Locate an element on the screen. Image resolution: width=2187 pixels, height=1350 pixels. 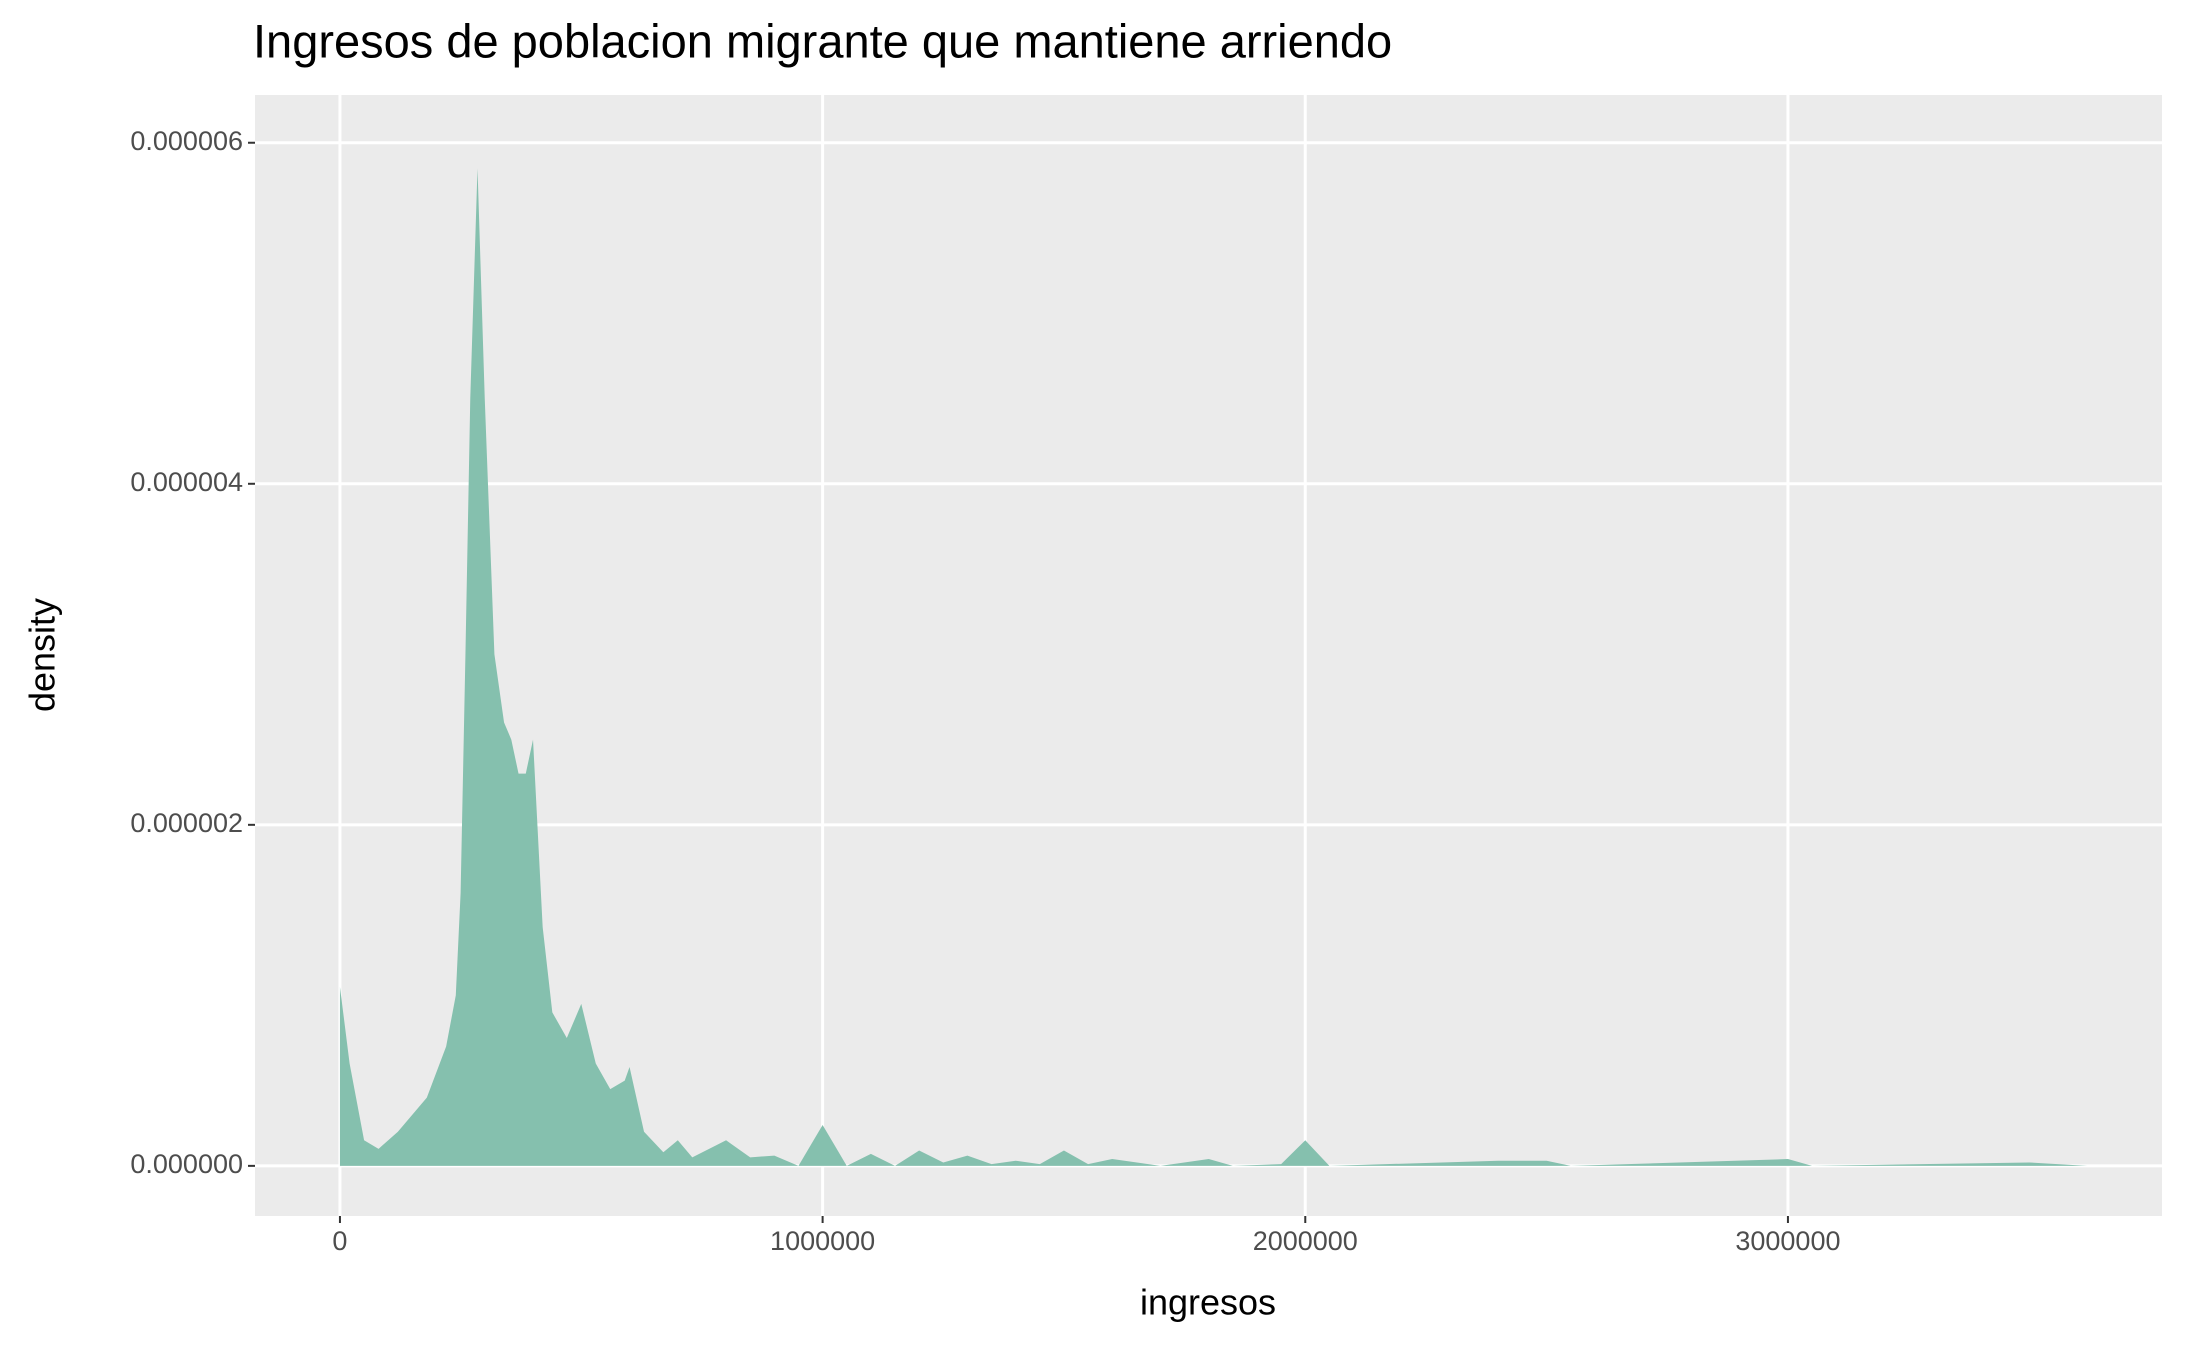
x-tick-label: 1000000 is located at coordinates (822, 1241).